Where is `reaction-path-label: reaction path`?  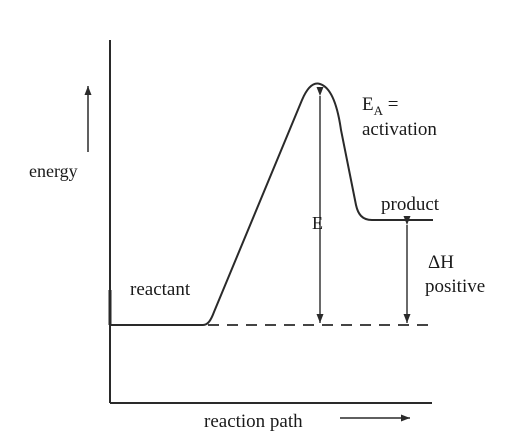 reaction-path-label: reaction path is located at coordinates (253, 421).